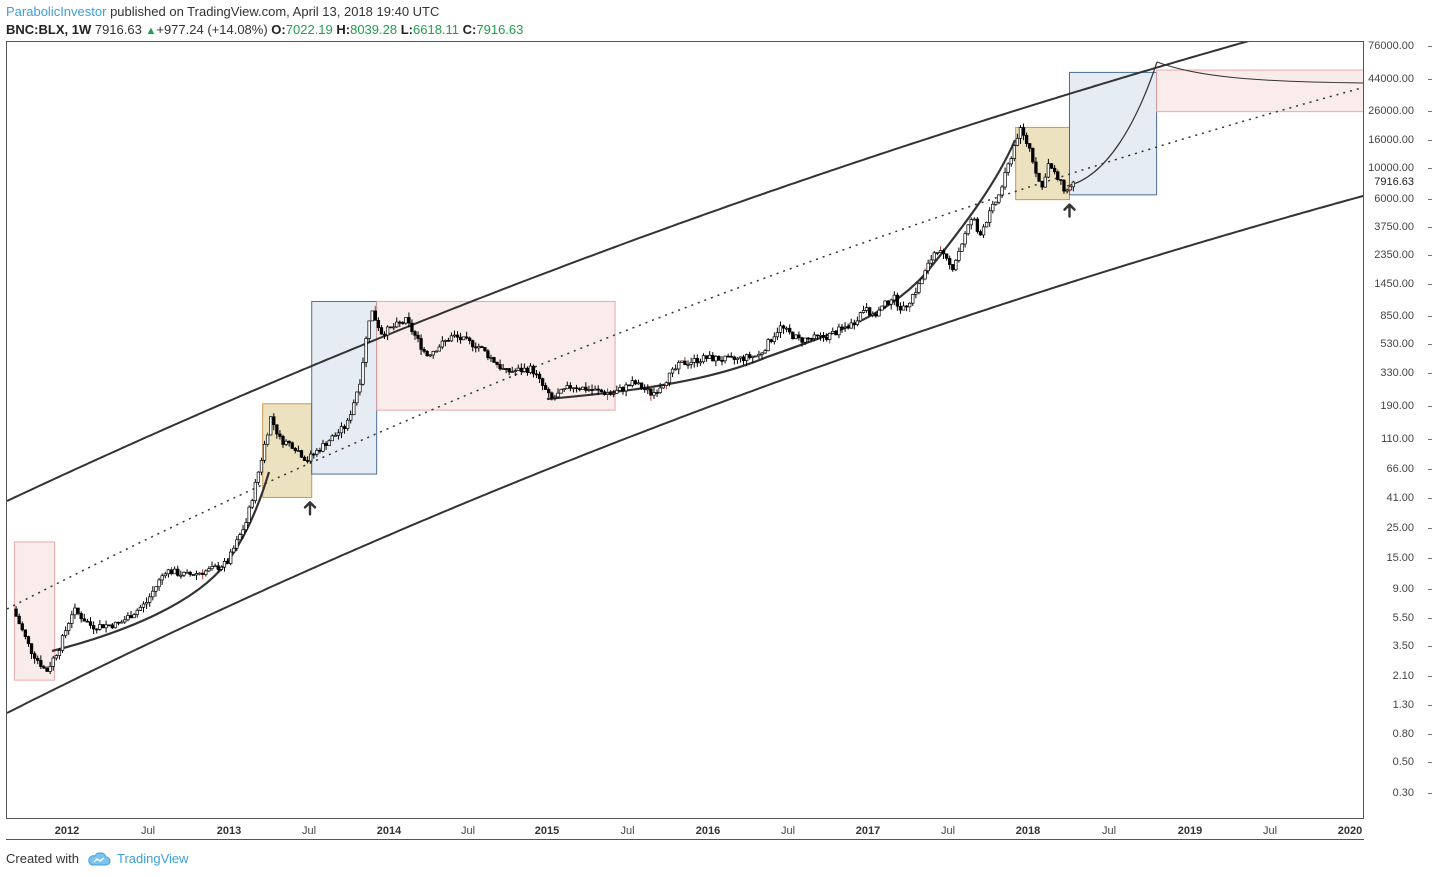 This screenshot has width=1436, height=877. What do you see at coordinates (161, 562) in the screenshot?
I see `parabola-2012-arc` at bounding box center [161, 562].